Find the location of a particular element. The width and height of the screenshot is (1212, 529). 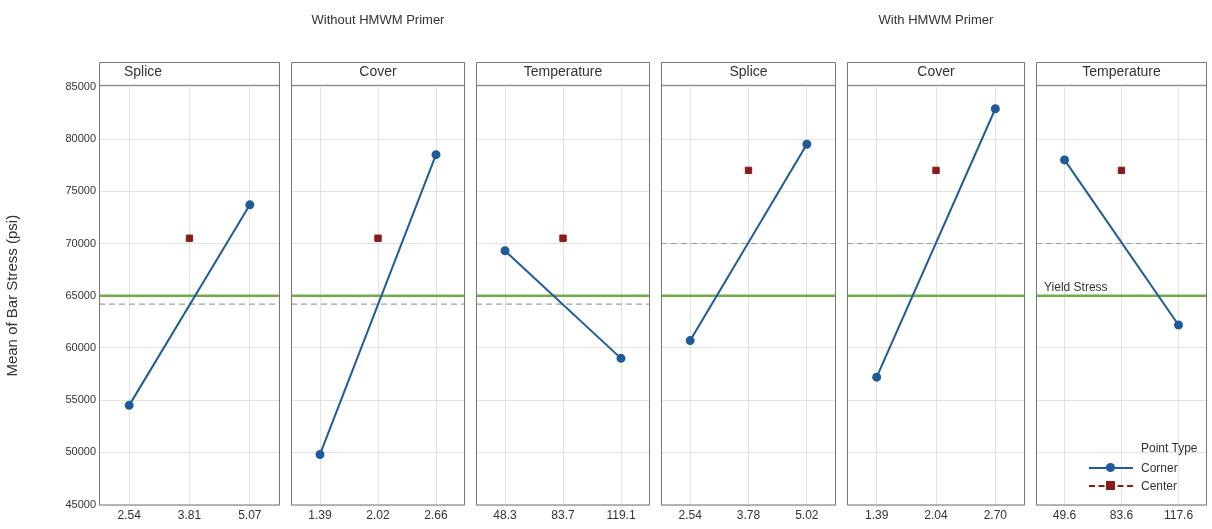

y-axis-title: Mean of Bar Stress (psi) is located at coordinates (12, 295).